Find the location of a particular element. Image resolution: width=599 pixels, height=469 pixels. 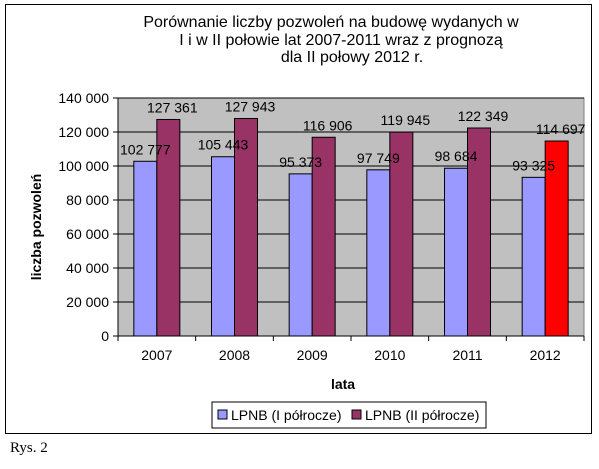

y-tick-label: 140 000 is located at coordinates (83, 98).